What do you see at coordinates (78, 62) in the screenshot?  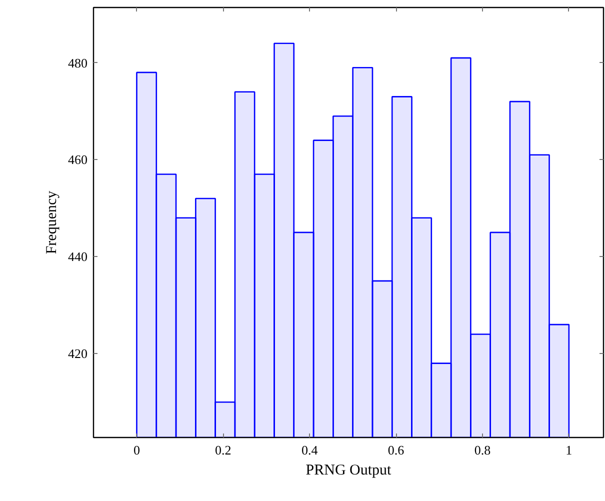 I see `y-tick-label: 480` at bounding box center [78, 62].